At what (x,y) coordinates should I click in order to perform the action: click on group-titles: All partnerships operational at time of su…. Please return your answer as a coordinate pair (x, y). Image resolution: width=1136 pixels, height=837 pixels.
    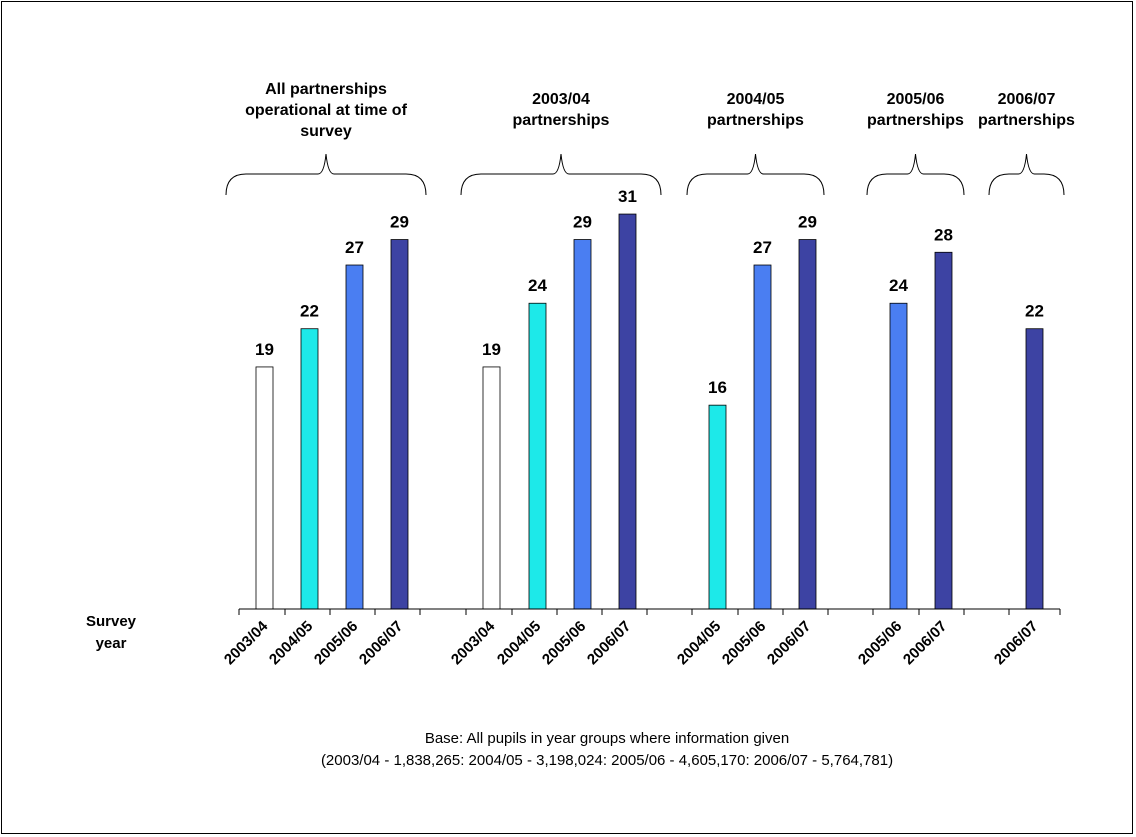
    Looking at the image, I should click on (660, 110).